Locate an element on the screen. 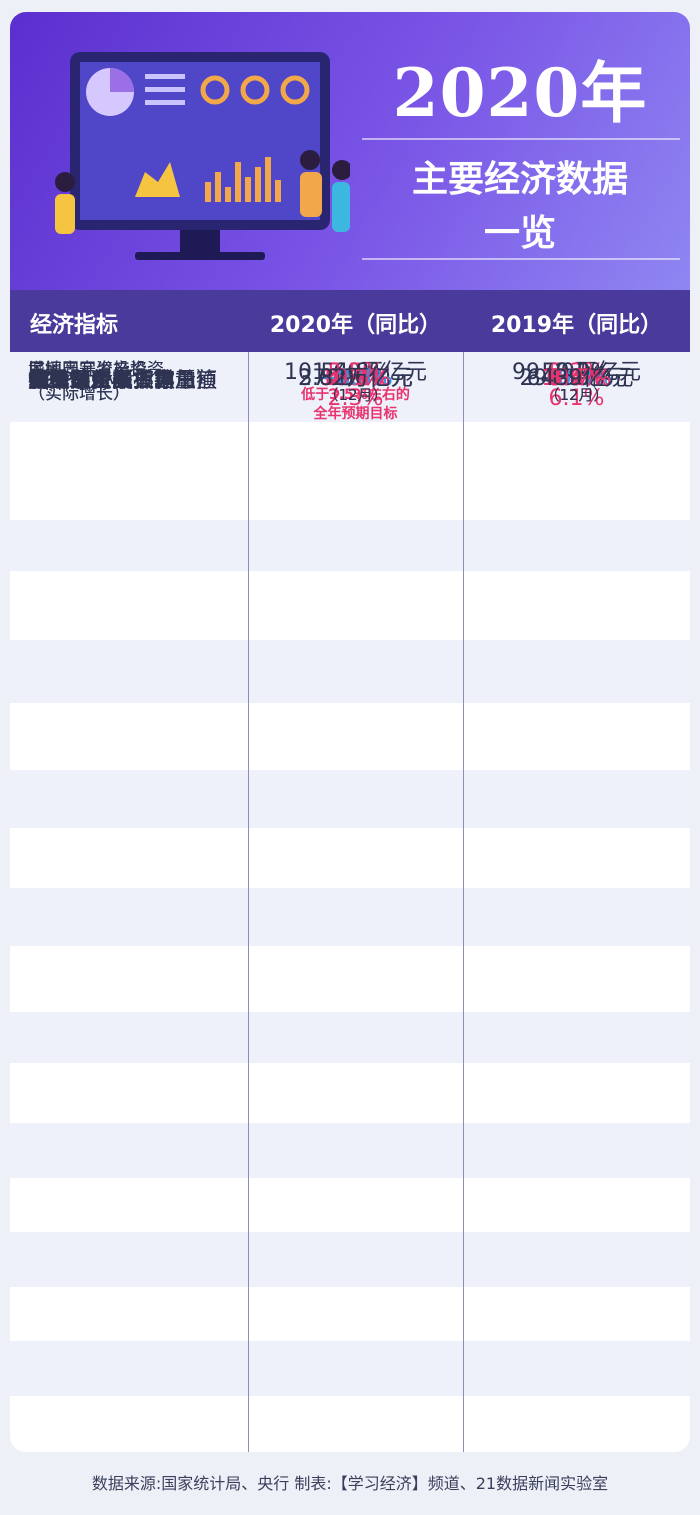 The height and width of the screenshot is (1515, 700). value-cell: 13.3% is located at coordinates (355, 379).